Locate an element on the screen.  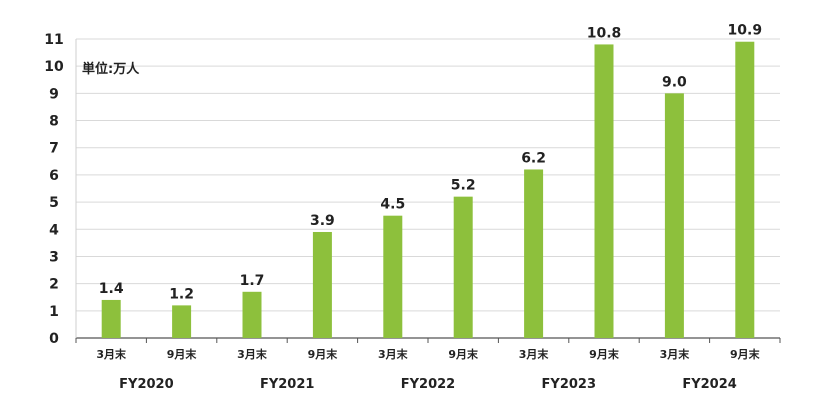
value-label: 10.8 is located at coordinates (604, 33).